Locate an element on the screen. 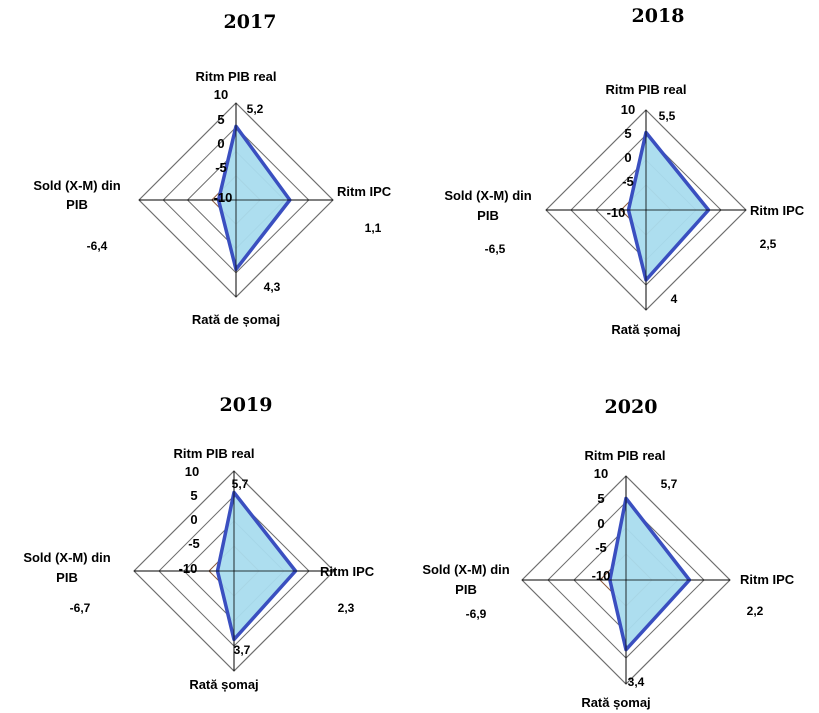 The width and height of the screenshot is (819, 713). data-label: -6,7 is located at coordinates (80, 608).